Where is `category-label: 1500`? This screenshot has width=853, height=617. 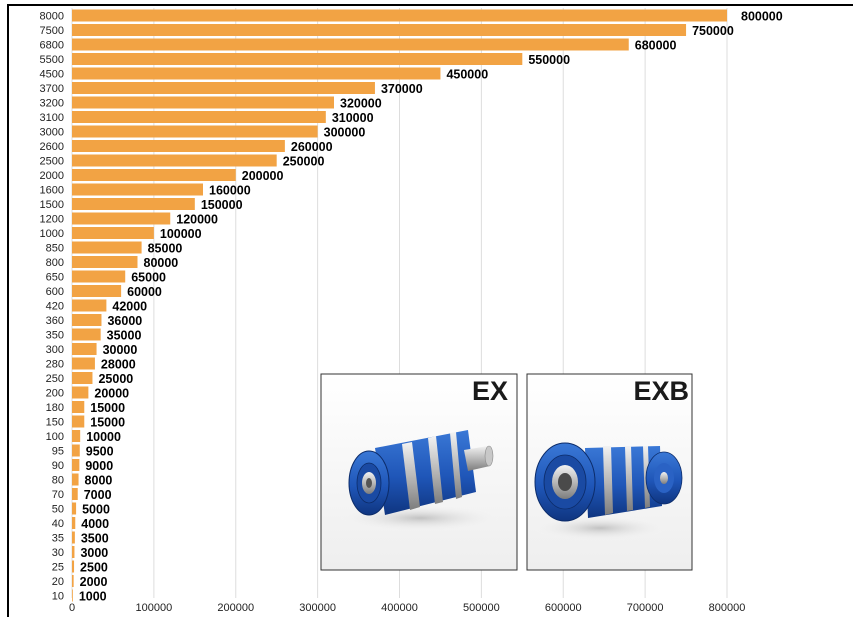
category-label: 1500 is located at coordinates (52, 205).